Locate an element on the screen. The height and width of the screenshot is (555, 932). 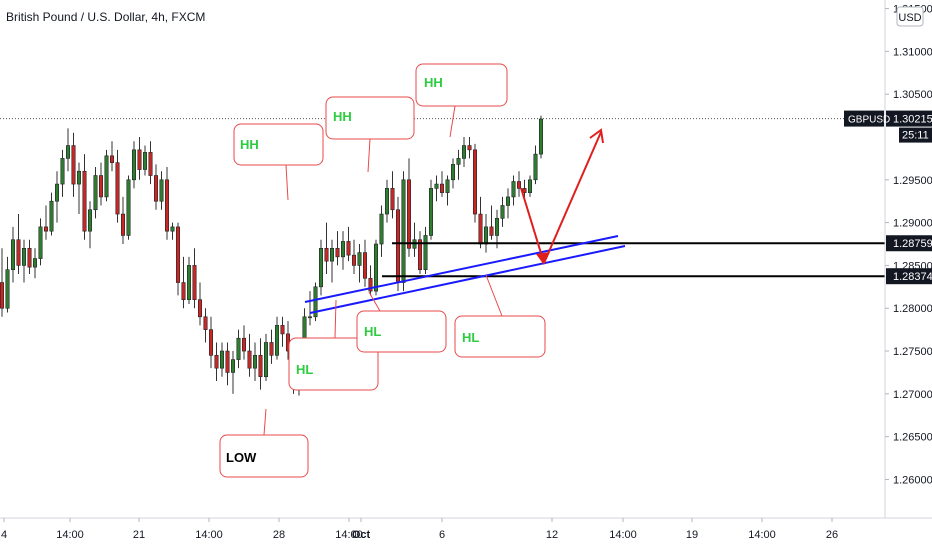
callout-low: LOW is located at coordinates (264, 443).